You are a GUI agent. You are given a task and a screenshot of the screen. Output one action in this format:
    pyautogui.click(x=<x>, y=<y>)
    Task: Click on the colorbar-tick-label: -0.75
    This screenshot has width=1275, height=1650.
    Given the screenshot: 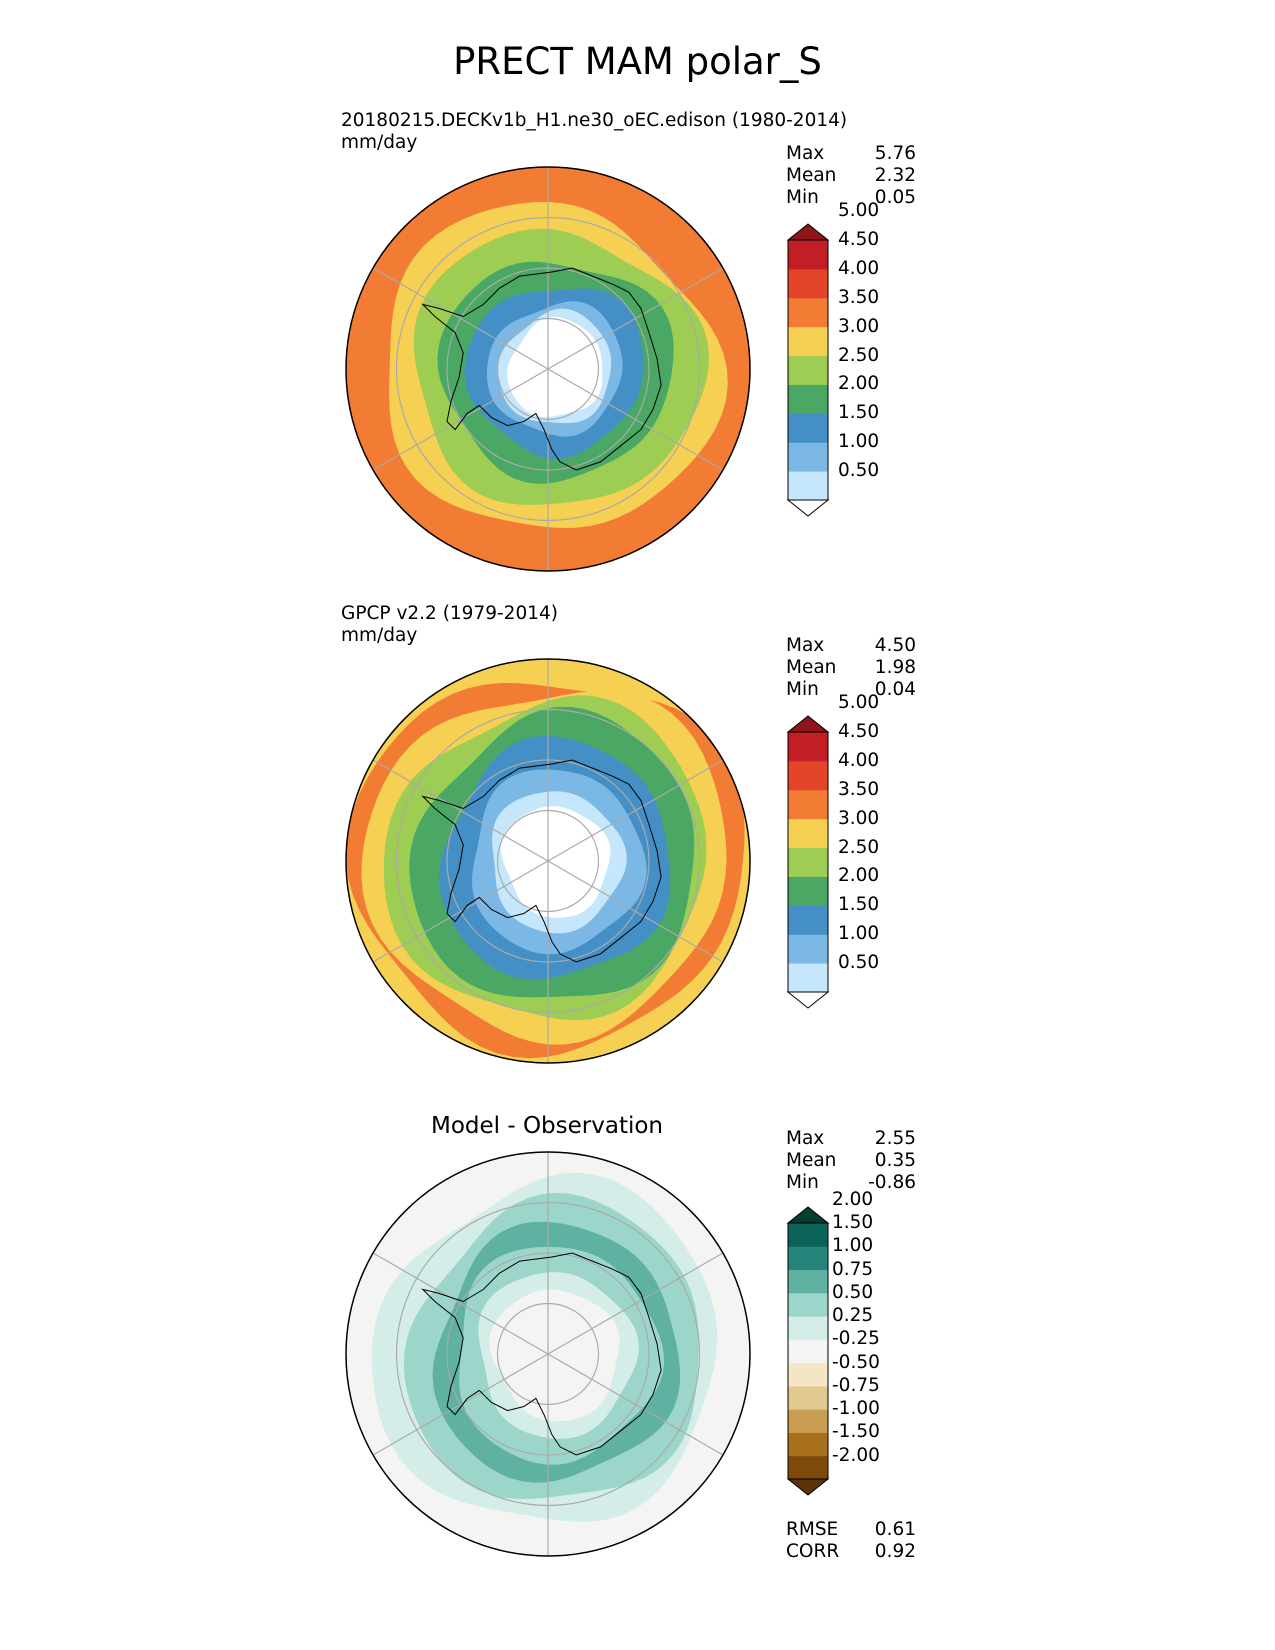 What is the action you would take?
    pyautogui.click(x=856, y=1385)
    